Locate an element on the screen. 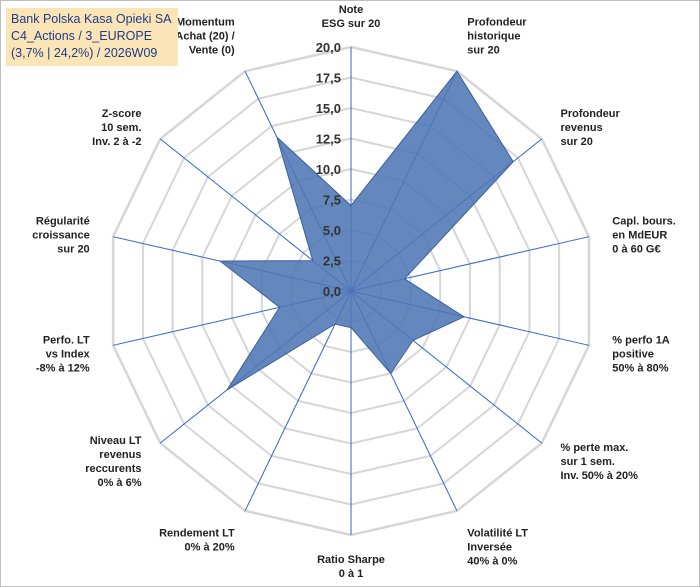  axis-label: Régularité croissance sur 20 is located at coordinates (60, 235).